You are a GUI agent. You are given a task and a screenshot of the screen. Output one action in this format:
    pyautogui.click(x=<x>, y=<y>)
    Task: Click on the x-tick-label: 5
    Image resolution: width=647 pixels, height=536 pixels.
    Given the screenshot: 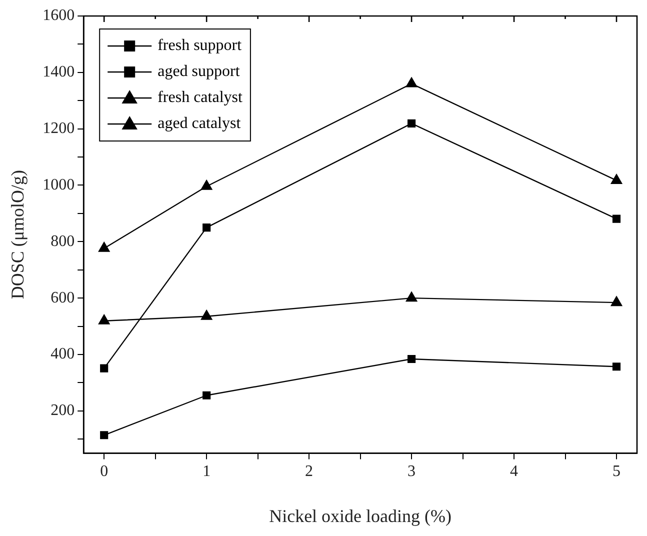 What is the action you would take?
    pyautogui.click(x=616, y=471)
    